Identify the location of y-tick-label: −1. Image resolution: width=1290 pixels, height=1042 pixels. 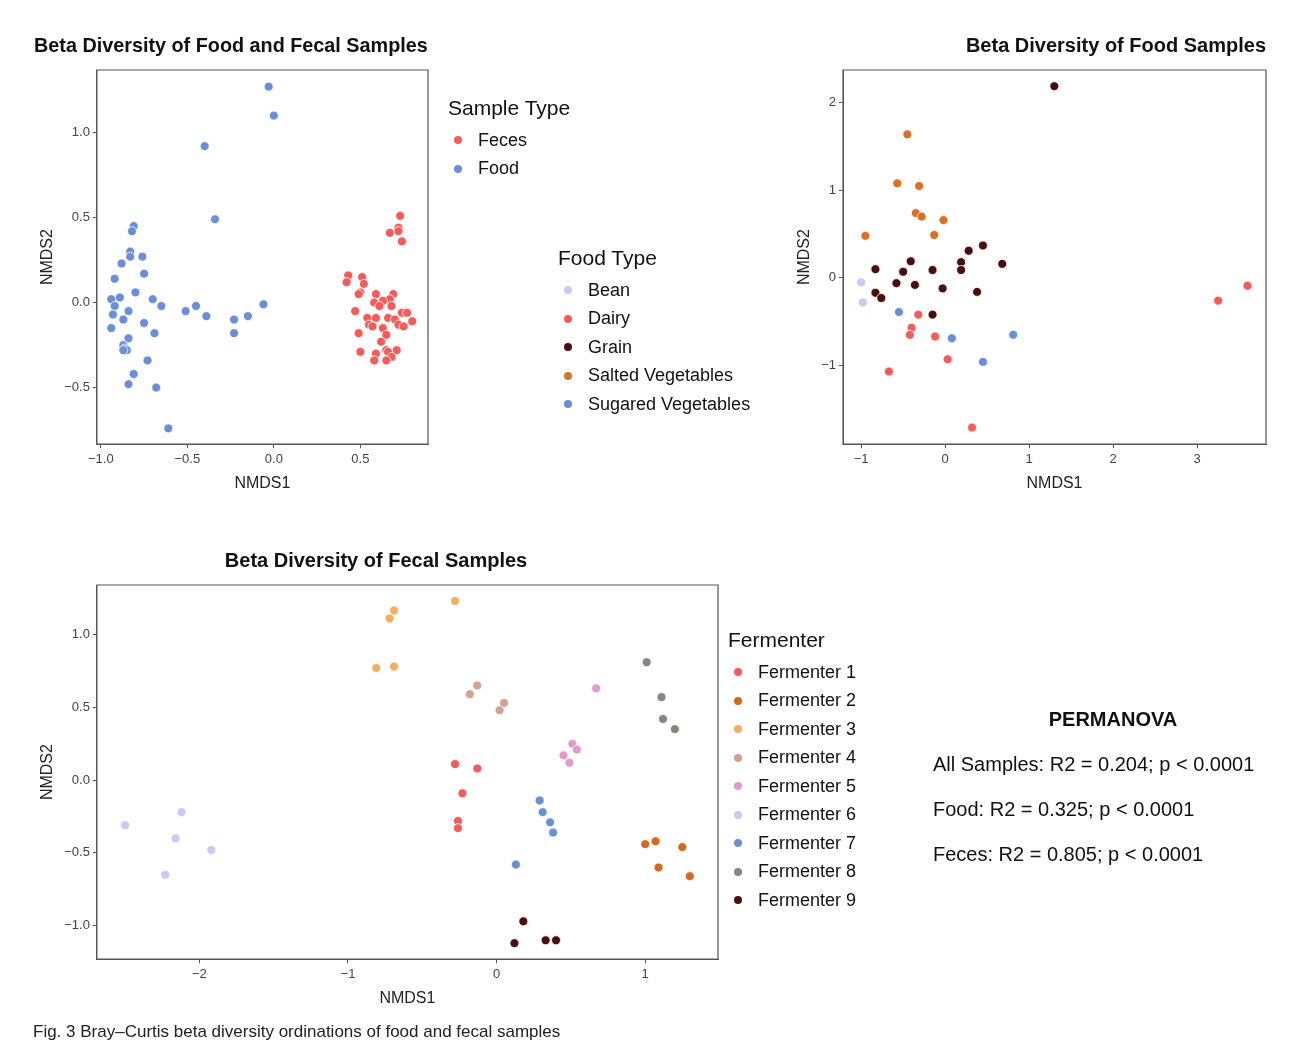
(829, 364).